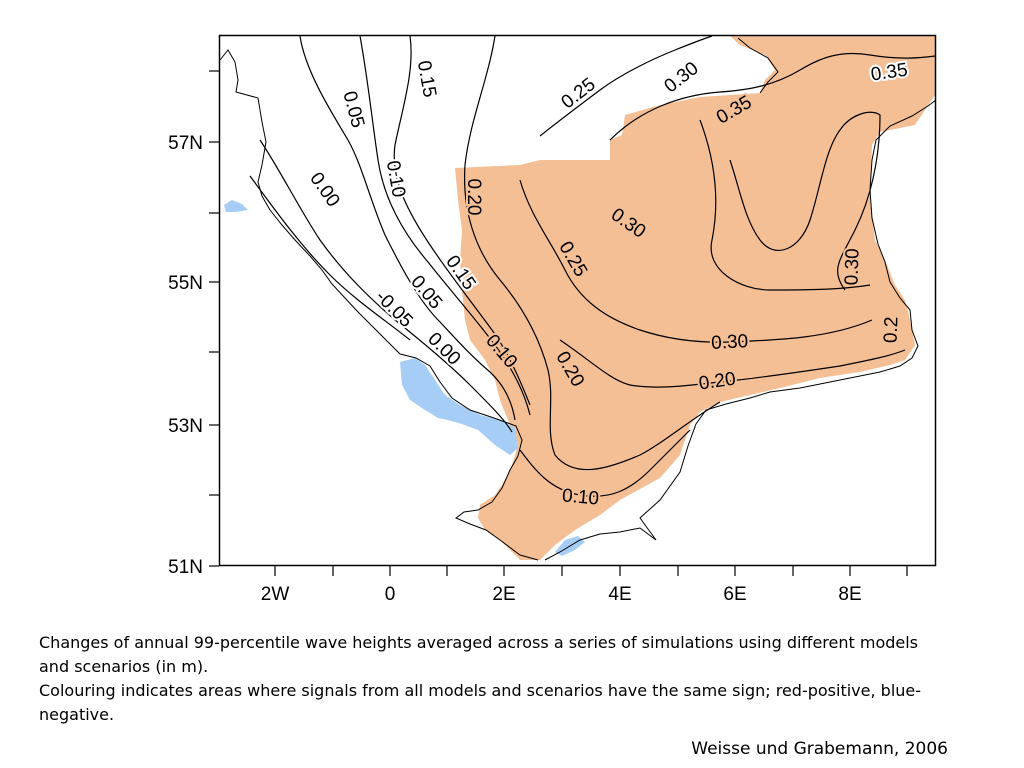 The height and width of the screenshot is (768, 1024). I want to click on contour-line-0.20, so click(592, 253).